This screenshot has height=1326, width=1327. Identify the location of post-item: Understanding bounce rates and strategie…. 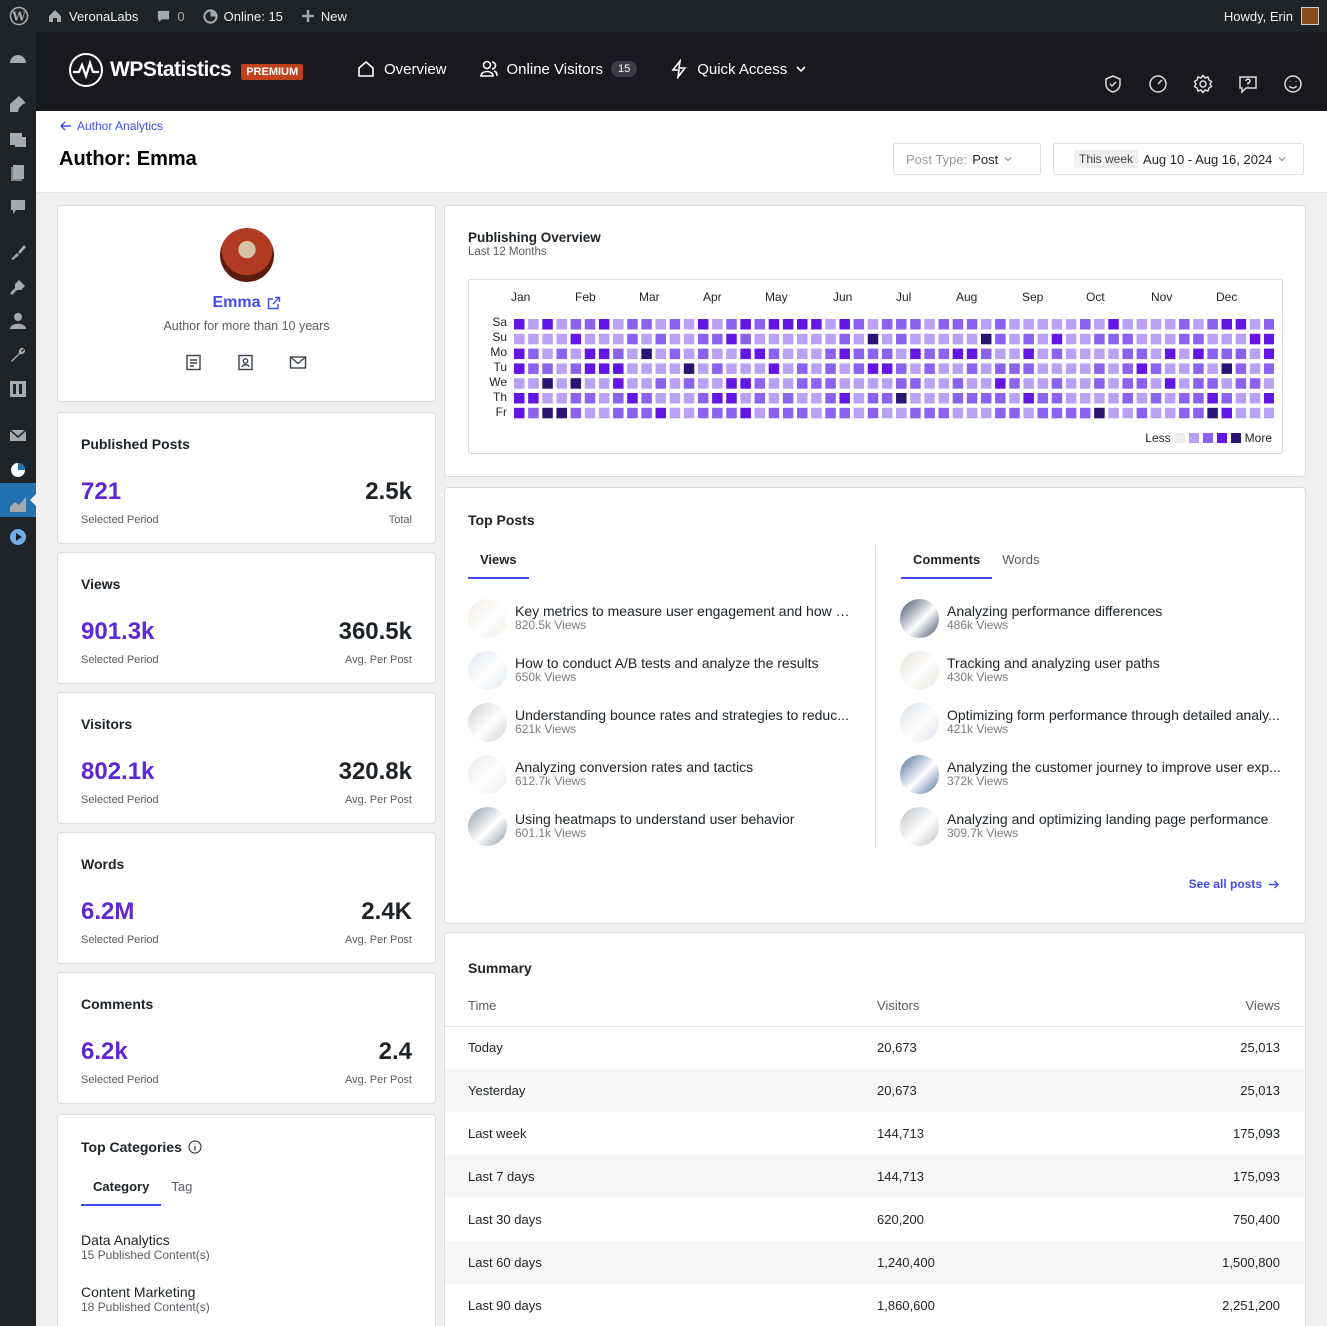
(659, 729).